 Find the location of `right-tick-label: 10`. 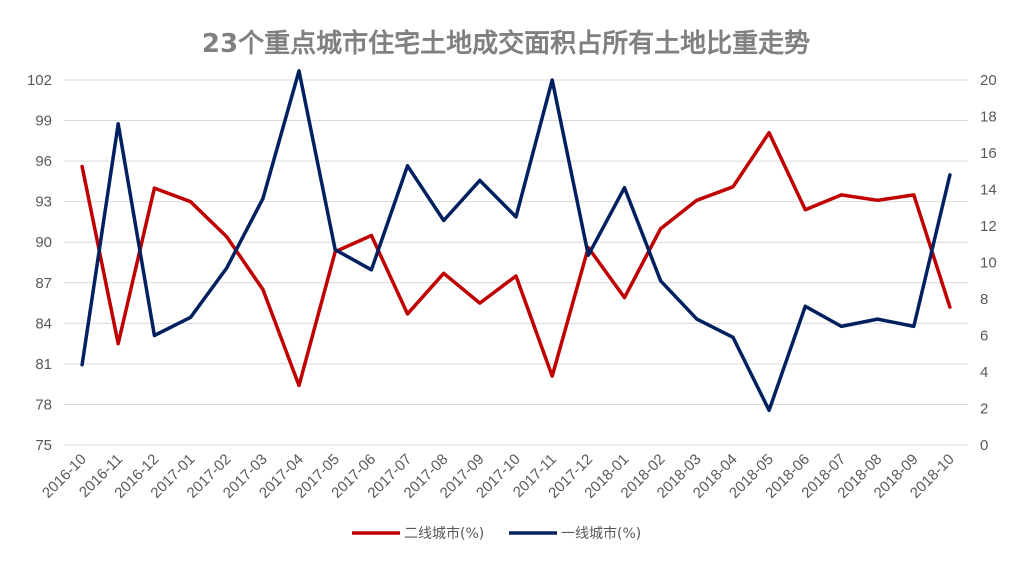

right-tick-label: 10 is located at coordinates (988, 263).